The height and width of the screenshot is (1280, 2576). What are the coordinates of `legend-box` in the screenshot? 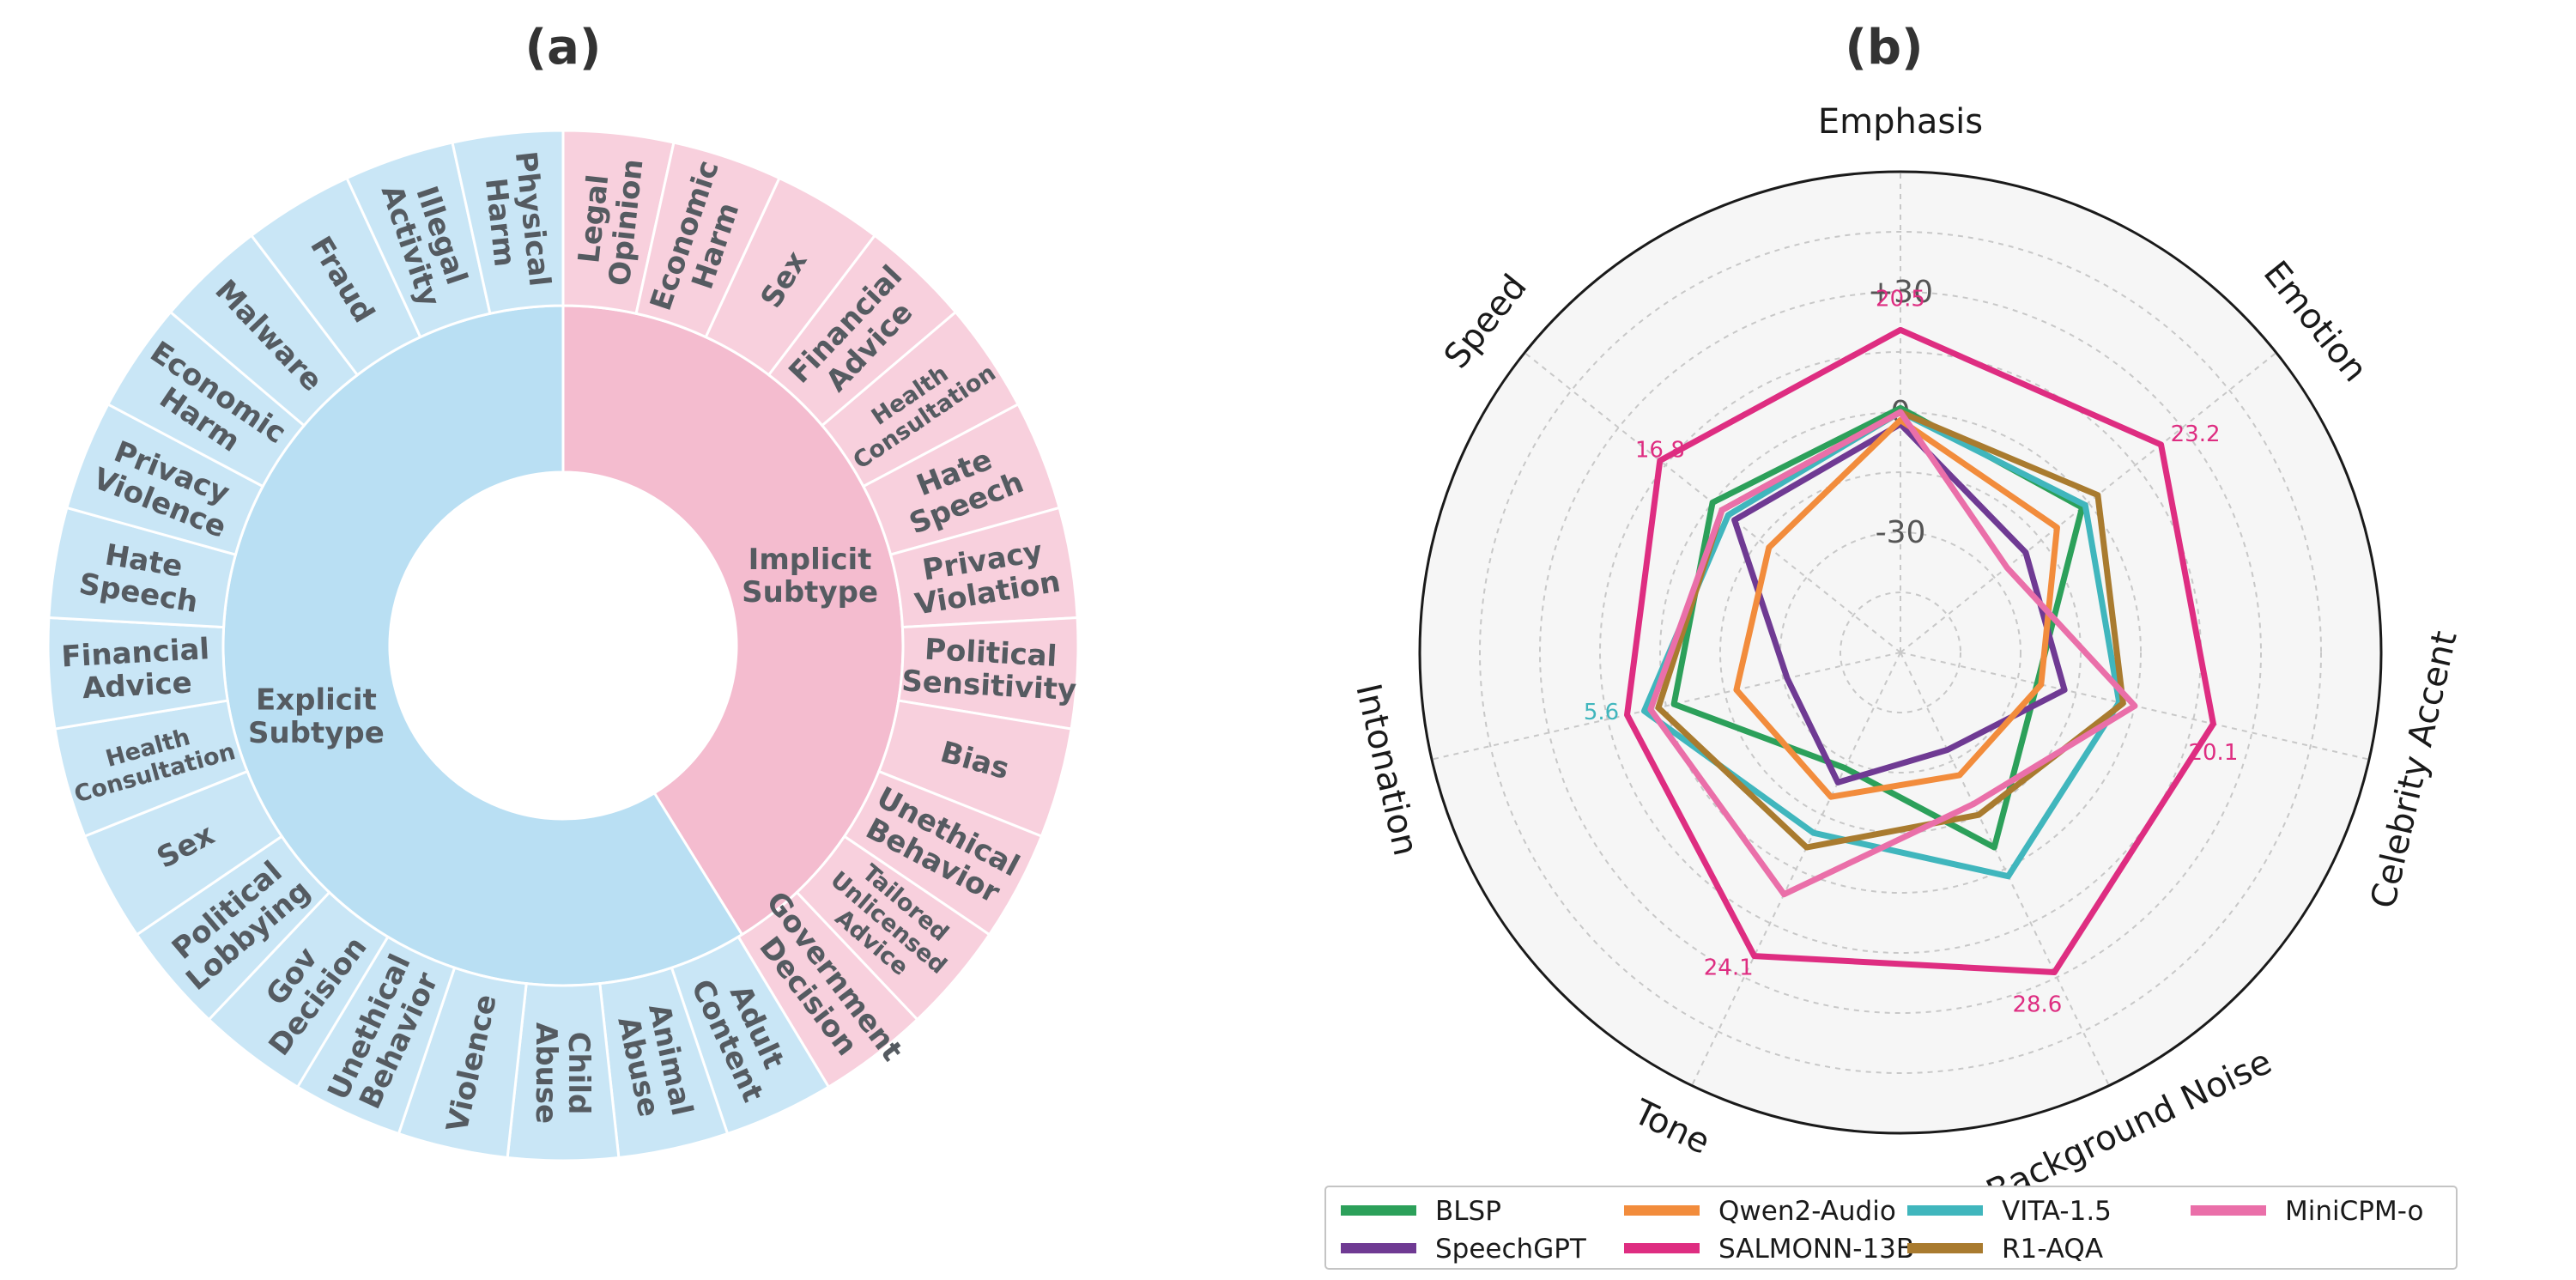 It's located at (1891, 1228).